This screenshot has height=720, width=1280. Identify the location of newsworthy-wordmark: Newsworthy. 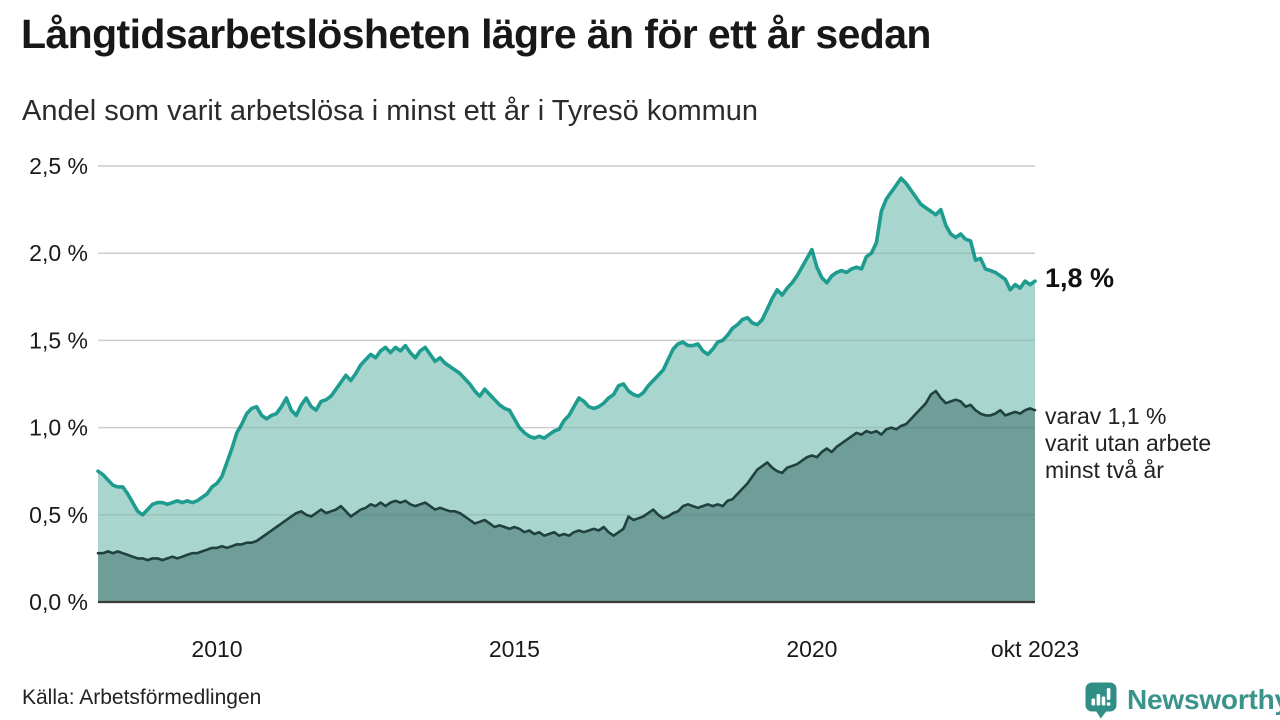
(1203, 699).